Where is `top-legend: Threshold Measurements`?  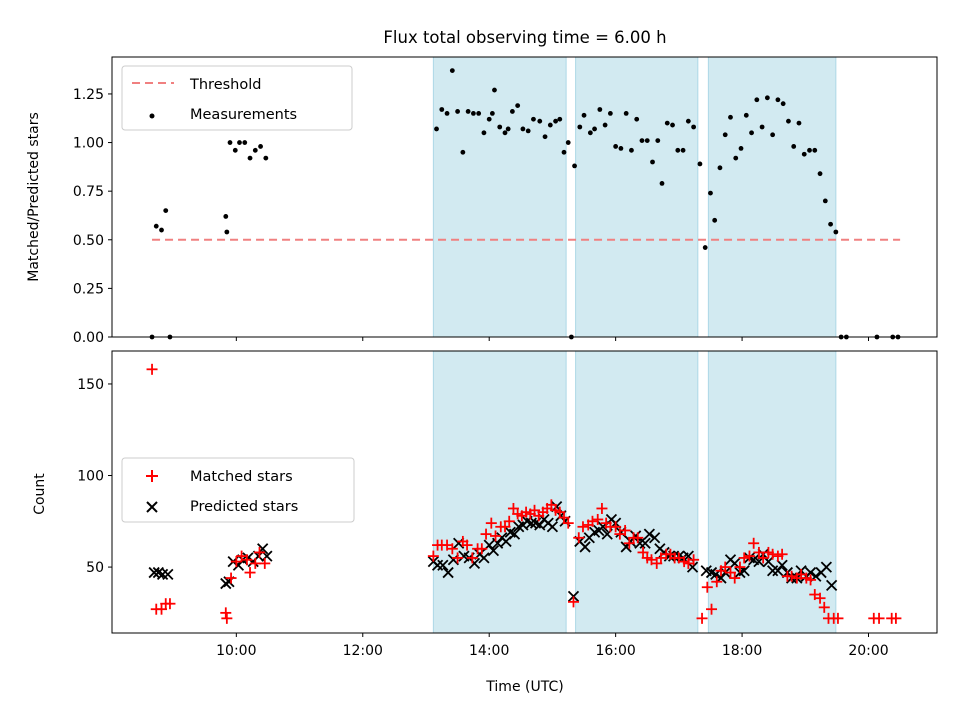
top-legend: Threshold Measurements is located at coordinates (237, 98).